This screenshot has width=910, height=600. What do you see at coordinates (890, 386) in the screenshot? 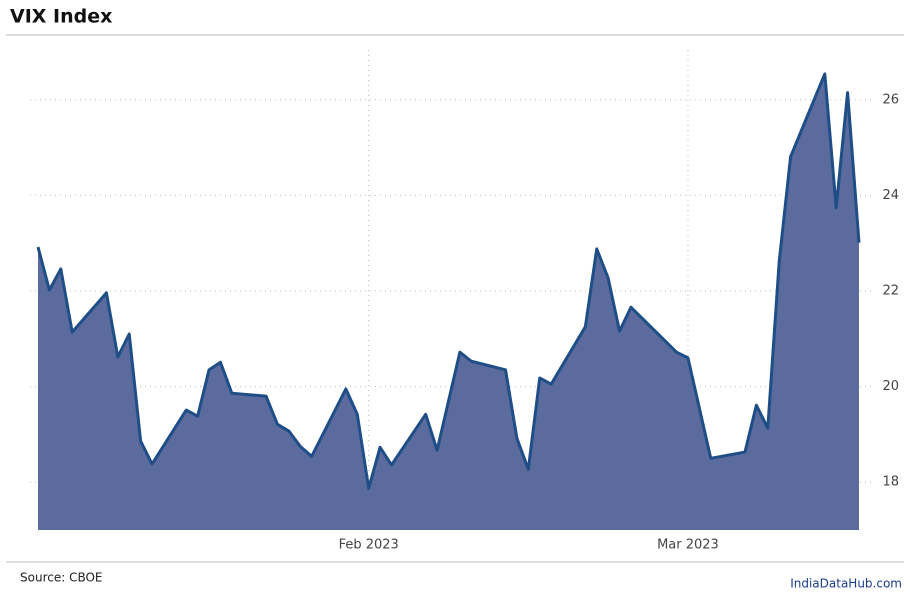
I see `y-tick-label: 20` at bounding box center [890, 386].